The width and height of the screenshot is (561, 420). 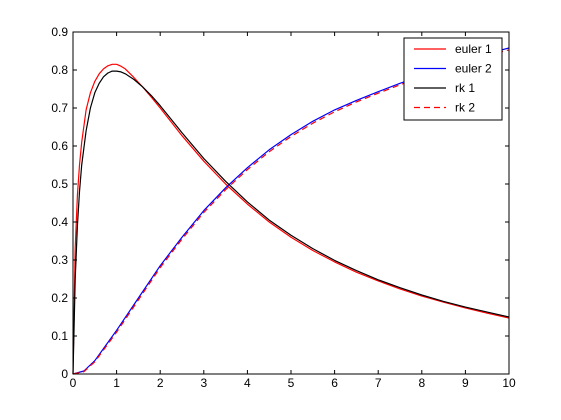 I want to click on y-tick-label: 0.3, so click(x=59, y=260).